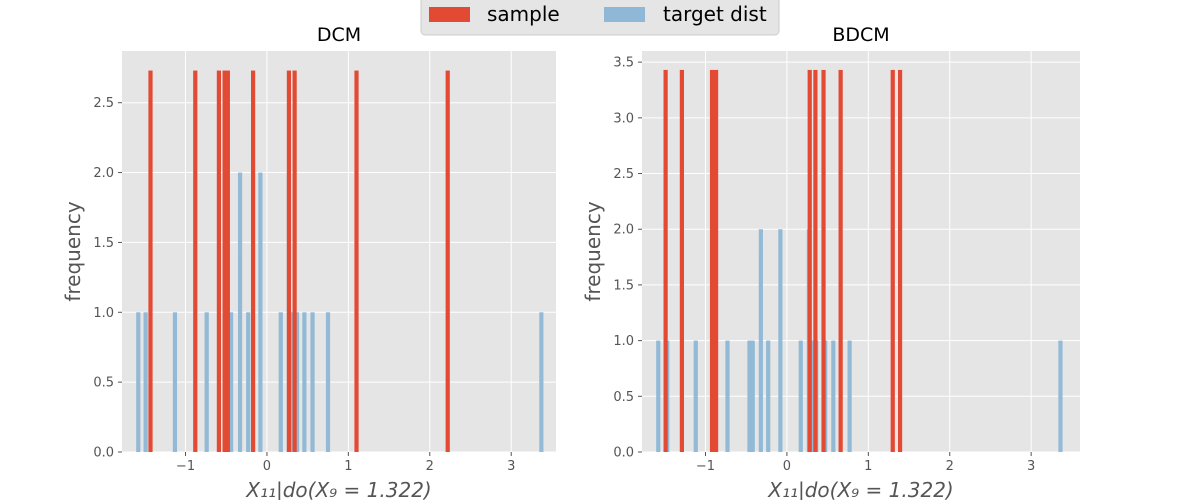 The width and height of the screenshot is (1200, 500). What do you see at coordinates (623, 63) in the screenshot?
I see `y-tick-label: 3.5` at bounding box center [623, 63].